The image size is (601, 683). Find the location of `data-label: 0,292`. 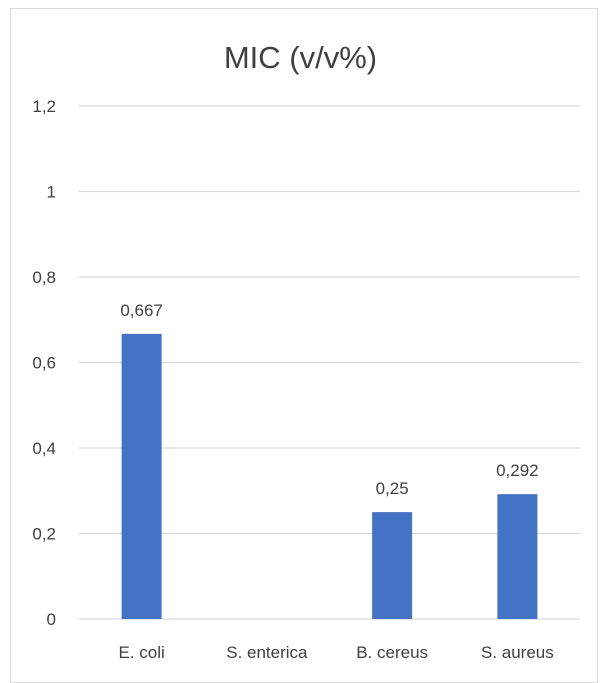

data-label: 0,292 is located at coordinates (517, 470).